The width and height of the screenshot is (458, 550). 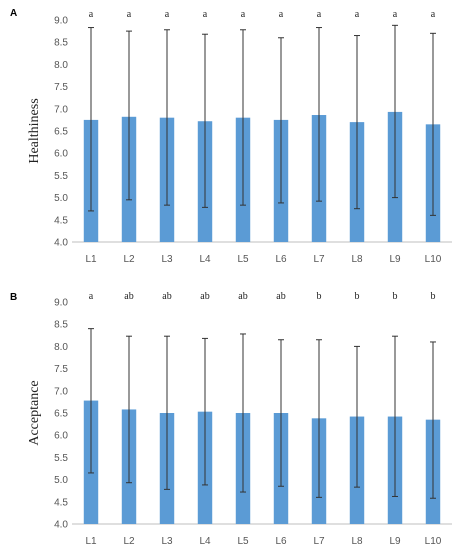 I want to click on y-axis-label: Acceptance, so click(x=34, y=412).